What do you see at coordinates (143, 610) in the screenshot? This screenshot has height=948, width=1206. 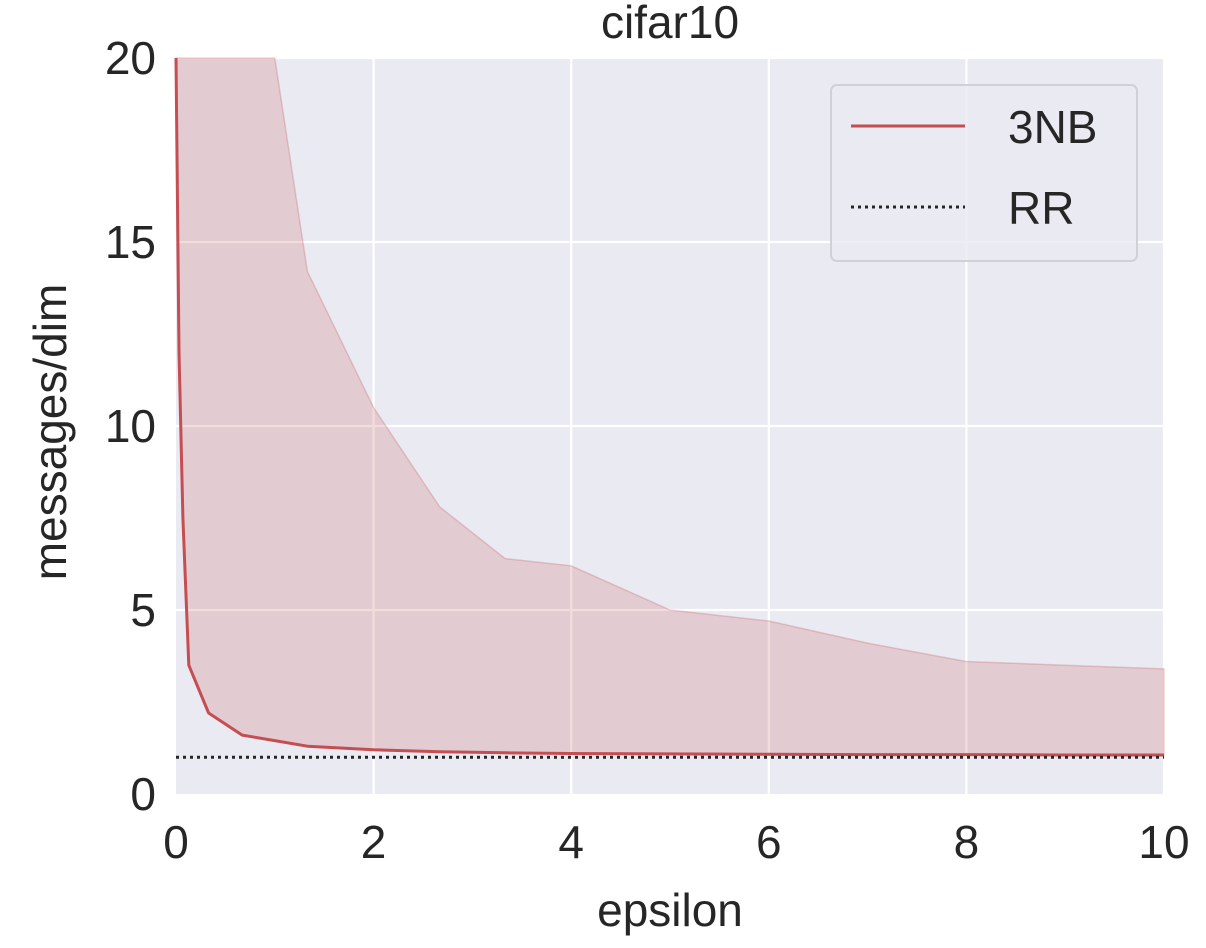 I see `y-tick-label: 5` at bounding box center [143, 610].